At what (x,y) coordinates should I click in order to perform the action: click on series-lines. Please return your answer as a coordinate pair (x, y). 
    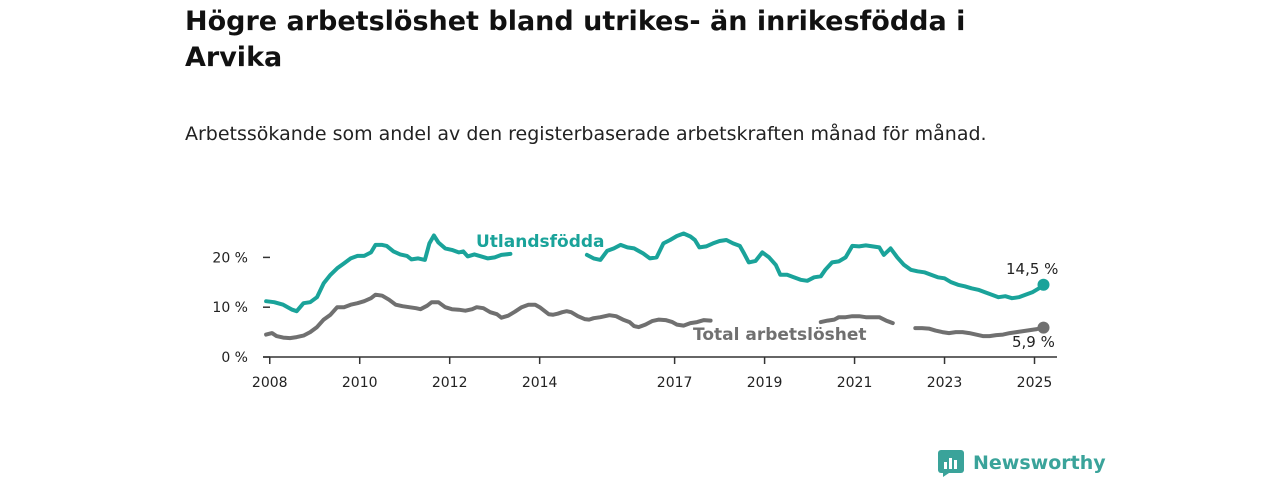
    Looking at the image, I should click on (657, 286).